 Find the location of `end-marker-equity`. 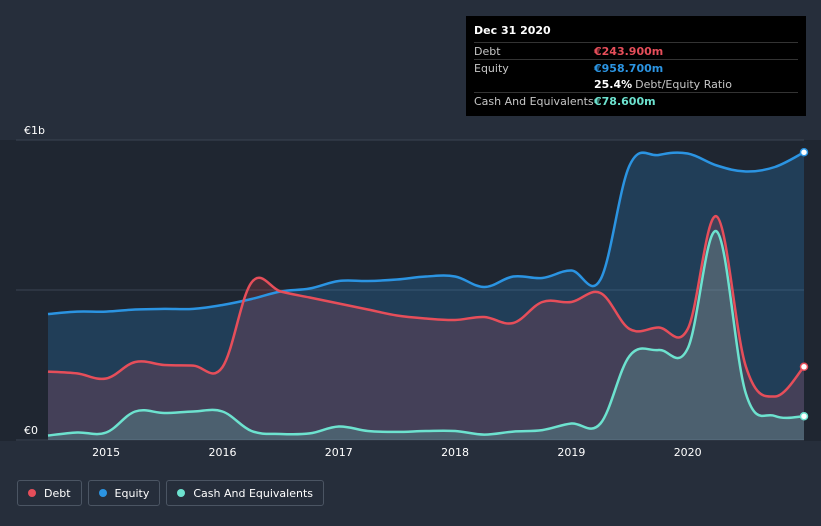

end-marker-equity is located at coordinates (804, 152).